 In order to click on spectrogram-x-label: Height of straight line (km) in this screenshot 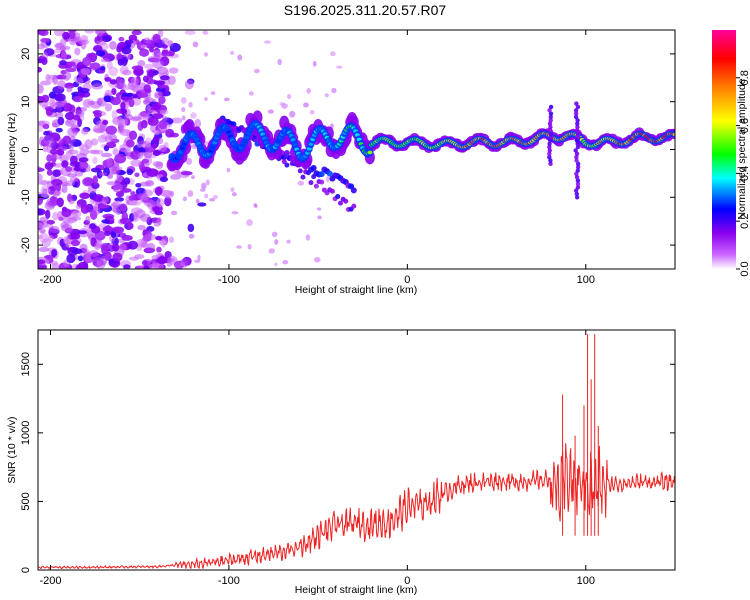, I will do `click(356, 290)`.